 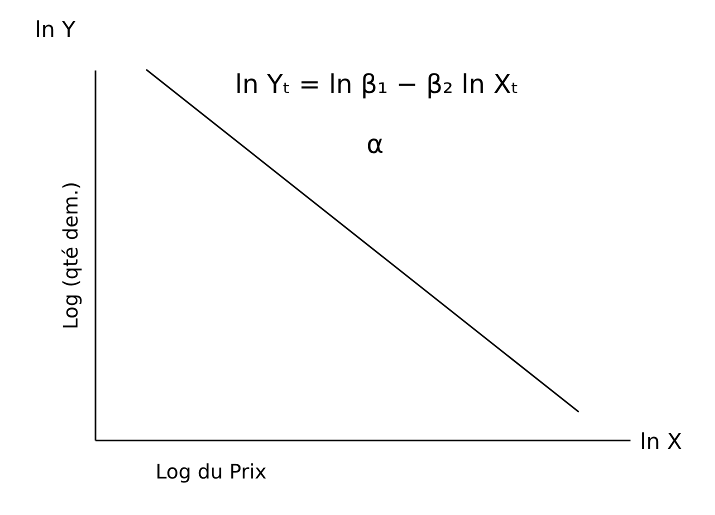 I want to click on x-axis-title: Log du Prix, so click(x=211, y=472).